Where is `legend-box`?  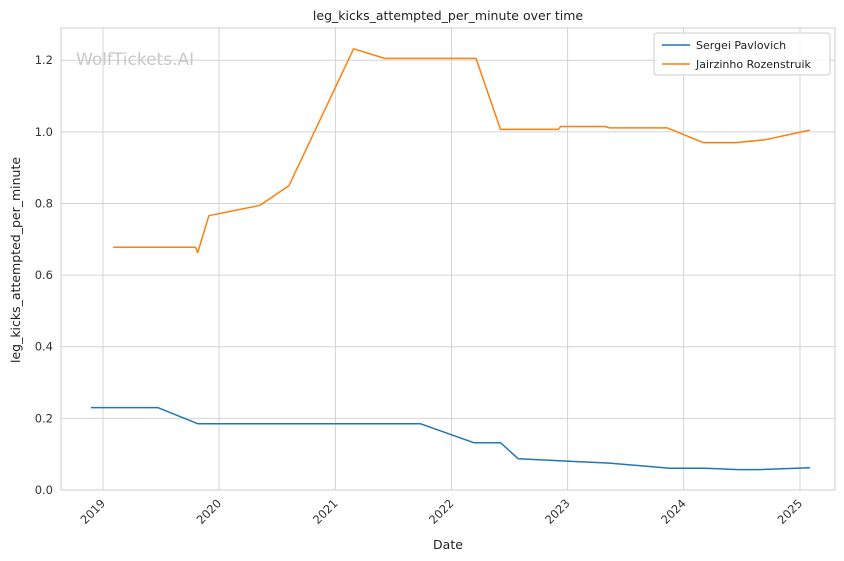 legend-box is located at coordinates (742, 54).